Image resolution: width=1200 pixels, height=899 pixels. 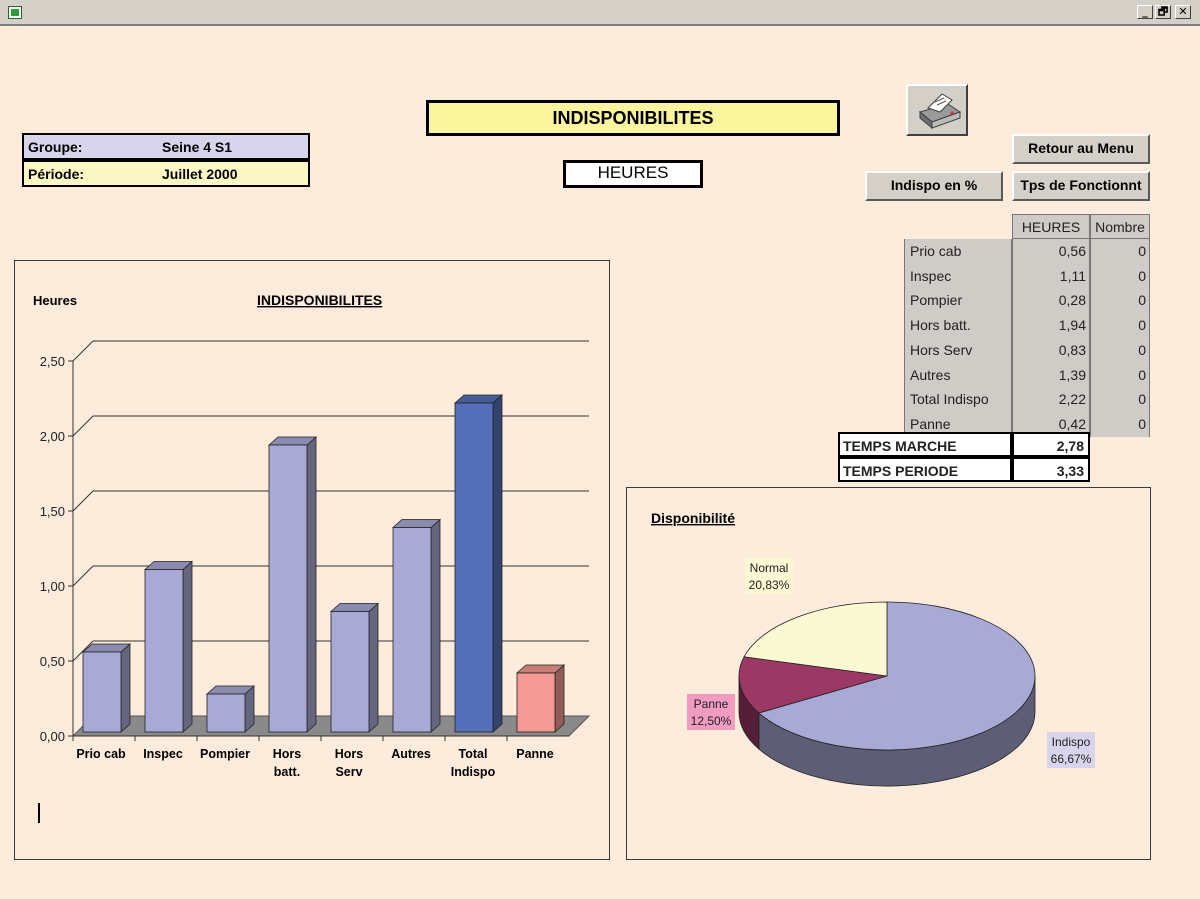 What do you see at coordinates (1081, 186) in the screenshot?
I see `tps-fonctionnement-button: Tps de Fonctionnt` at bounding box center [1081, 186].